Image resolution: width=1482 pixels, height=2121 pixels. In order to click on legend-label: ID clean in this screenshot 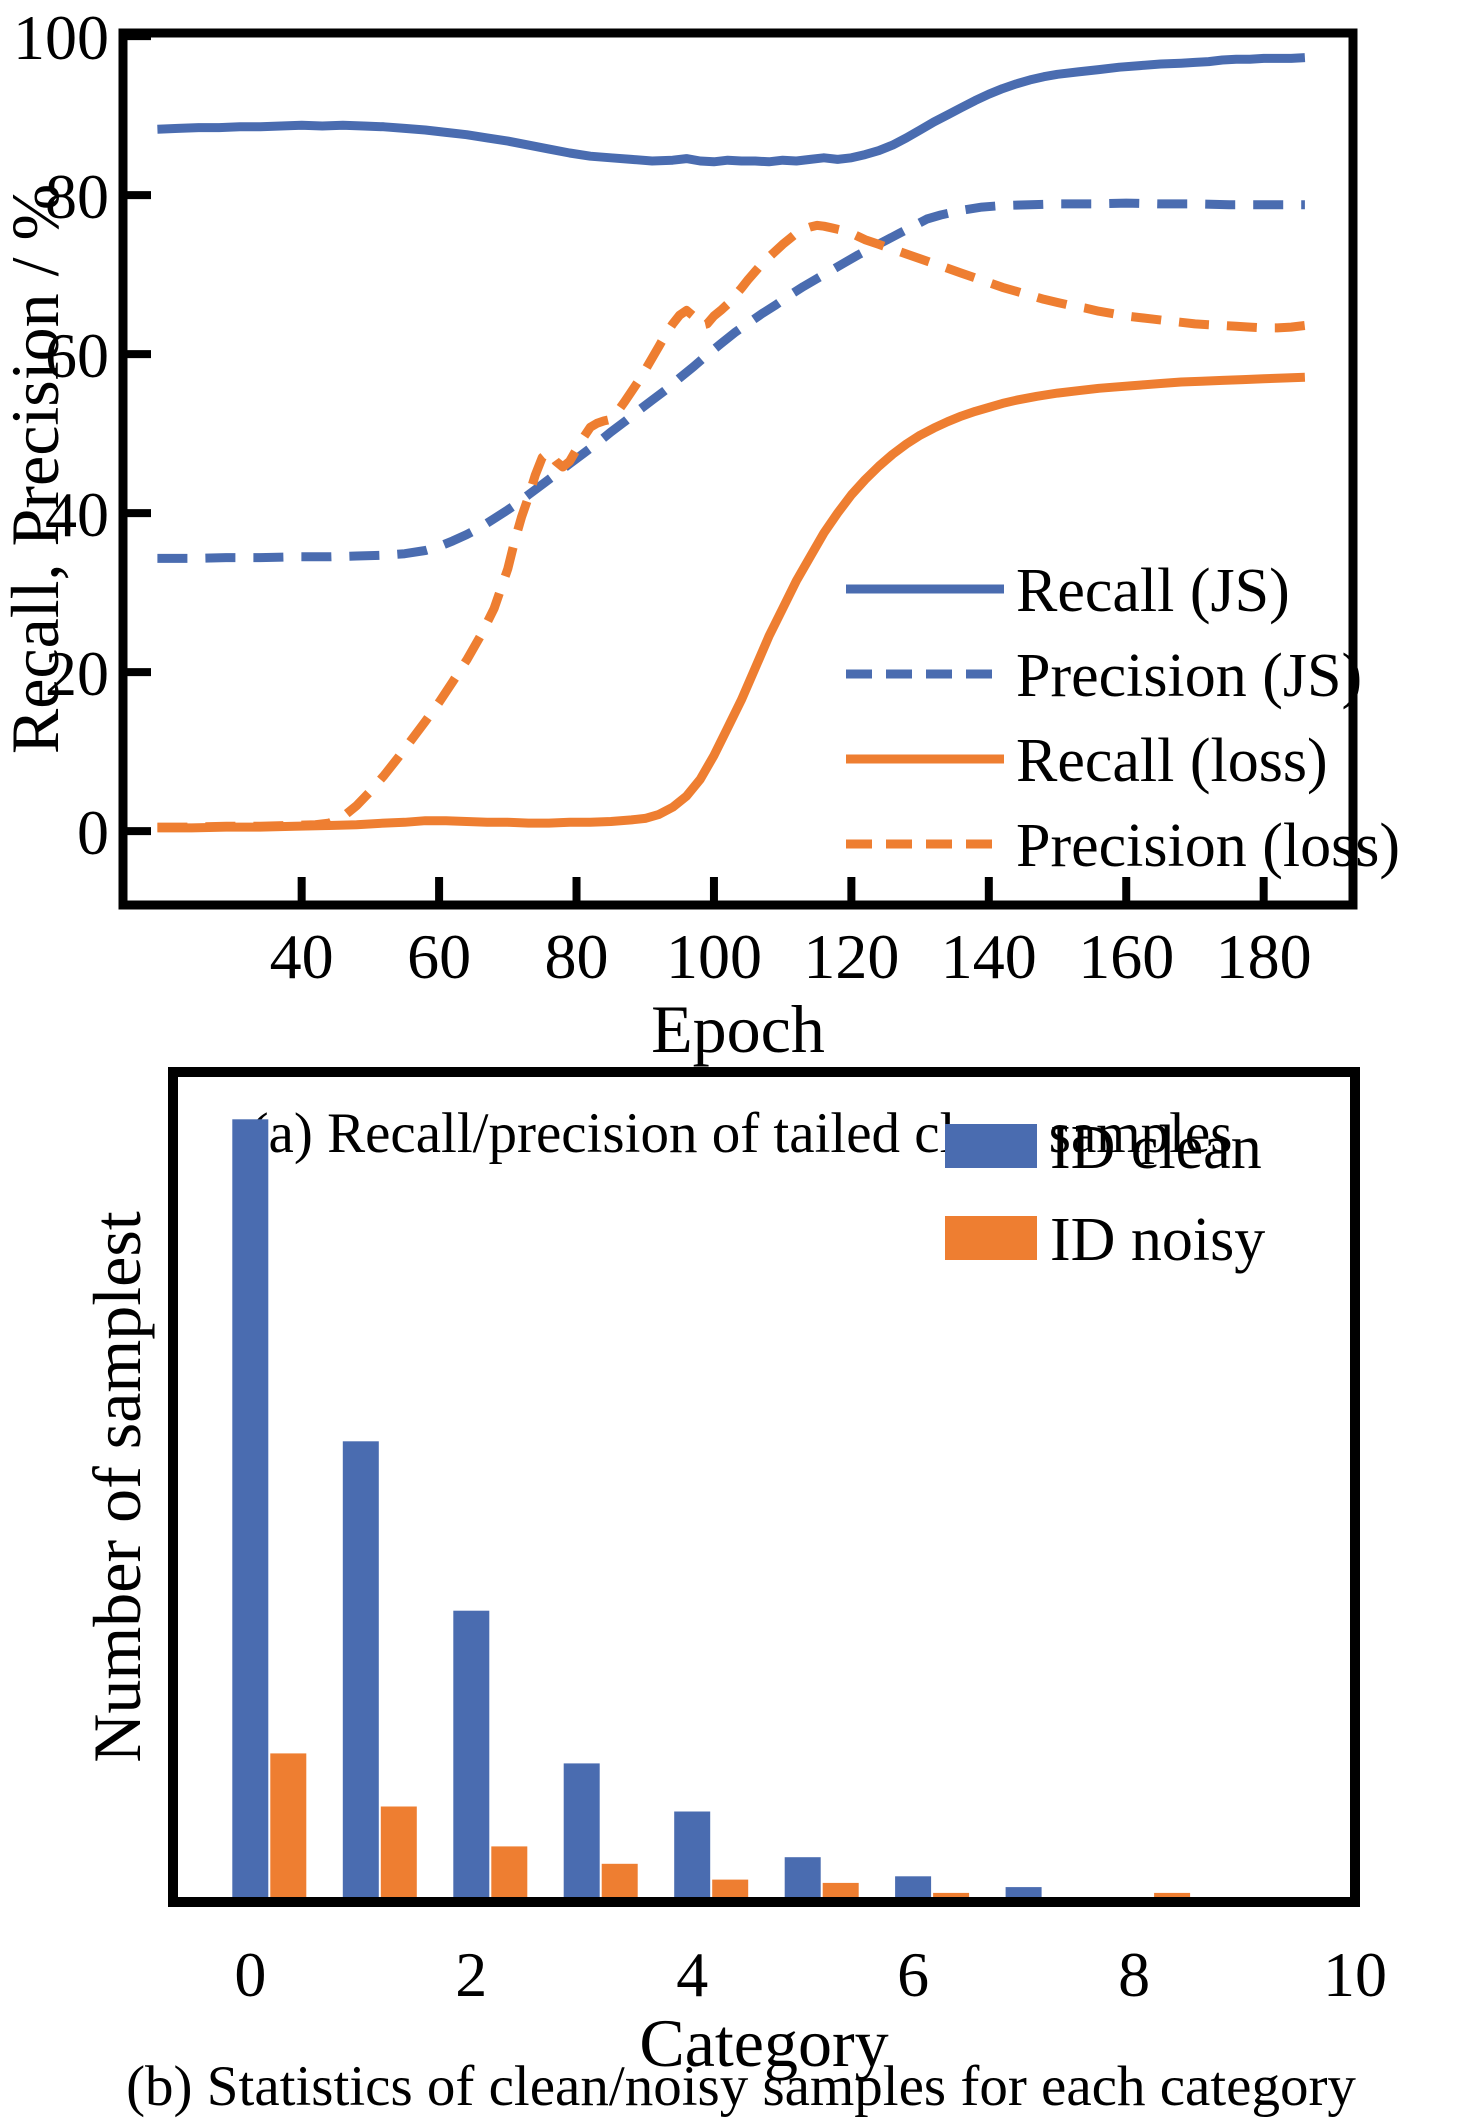, I will do `click(1156, 1148)`.